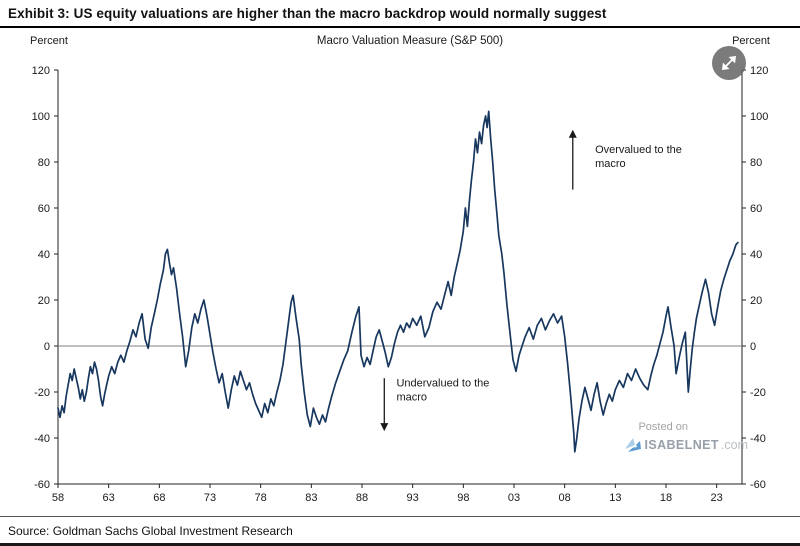 This screenshot has height=546, width=800. What do you see at coordinates (44, 301) in the screenshot?
I see `y-tick-label-left: 20` at bounding box center [44, 301].